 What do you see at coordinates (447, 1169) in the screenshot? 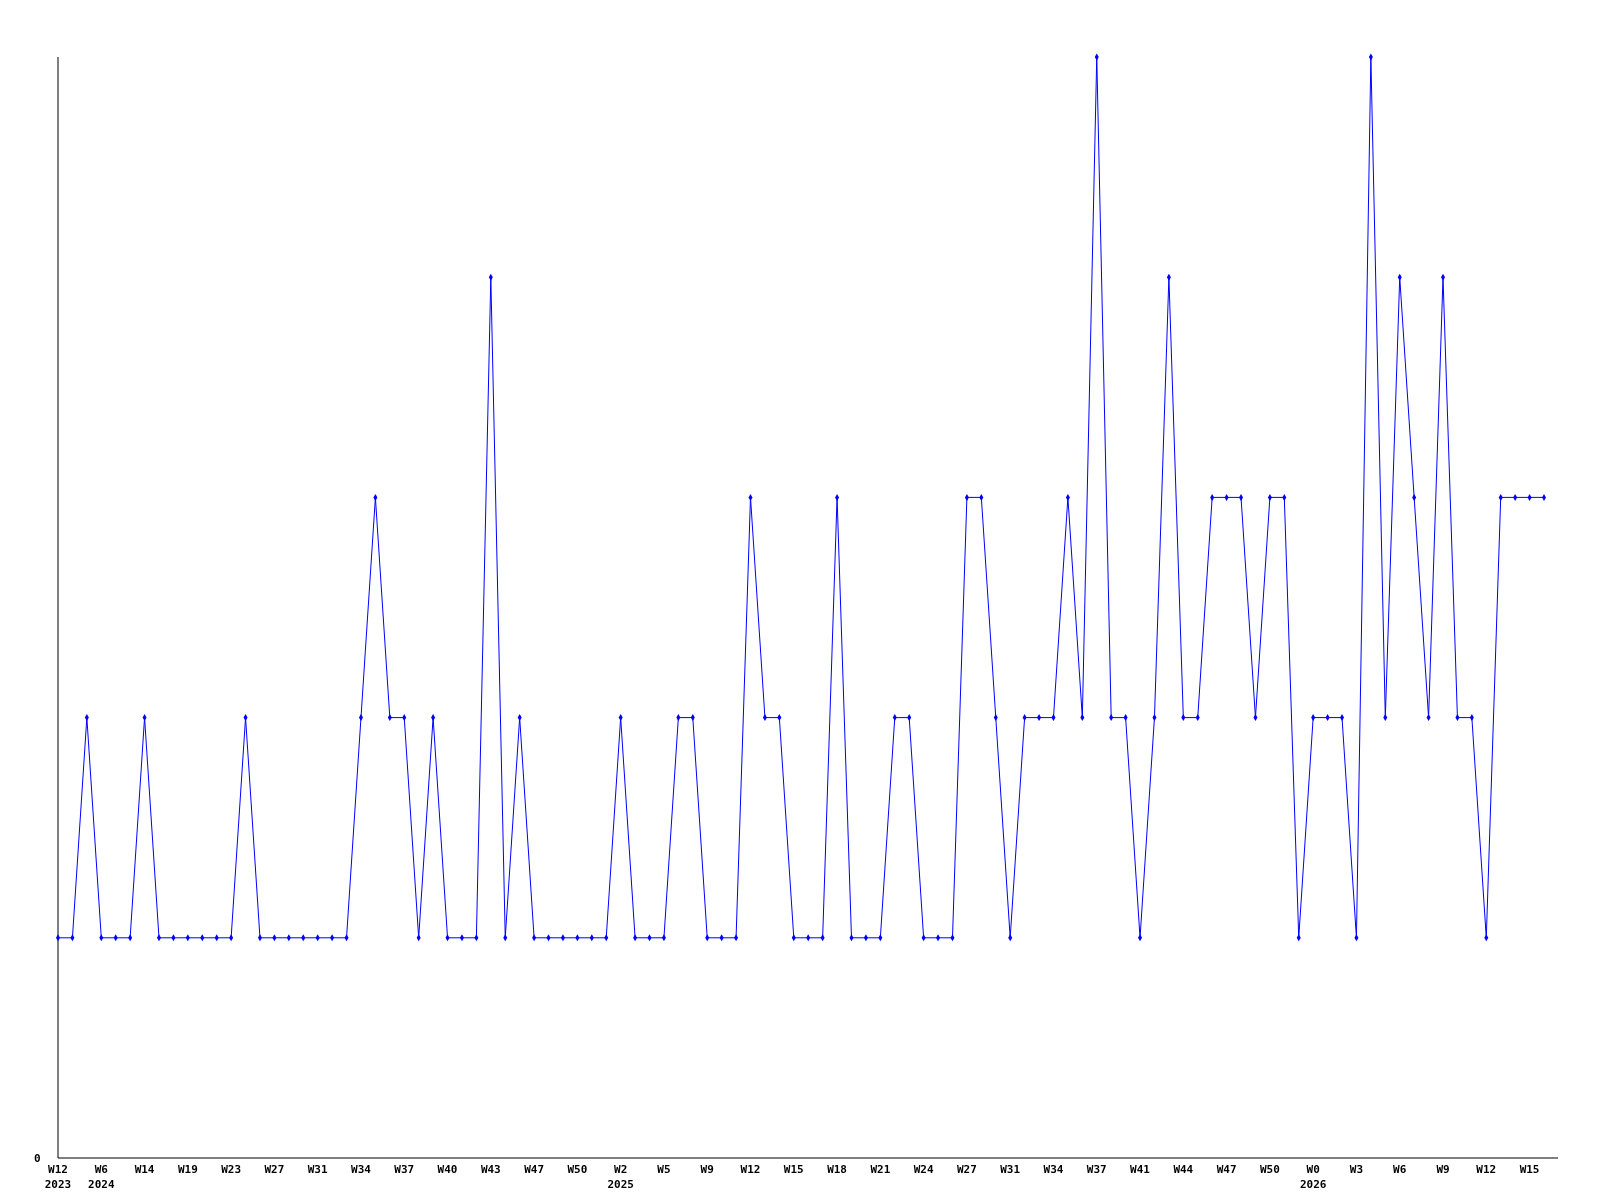
I see `x-tick-label: W40` at bounding box center [447, 1169].